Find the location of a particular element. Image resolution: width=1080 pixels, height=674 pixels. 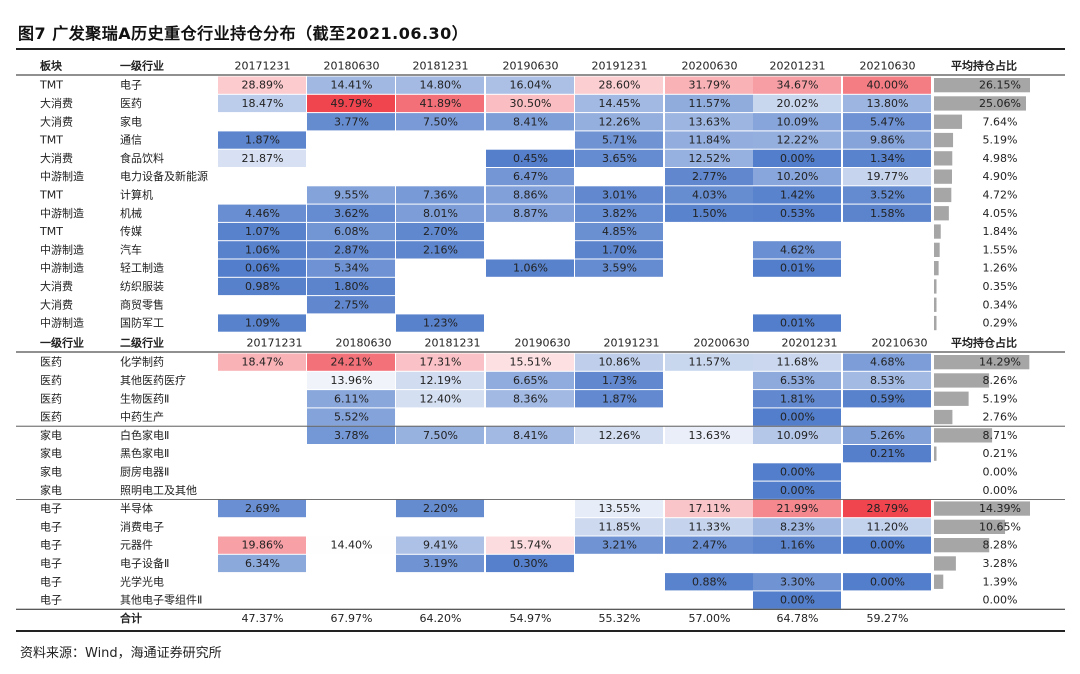

heat-cell-value: 31.79% is located at coordinates (710, 85).